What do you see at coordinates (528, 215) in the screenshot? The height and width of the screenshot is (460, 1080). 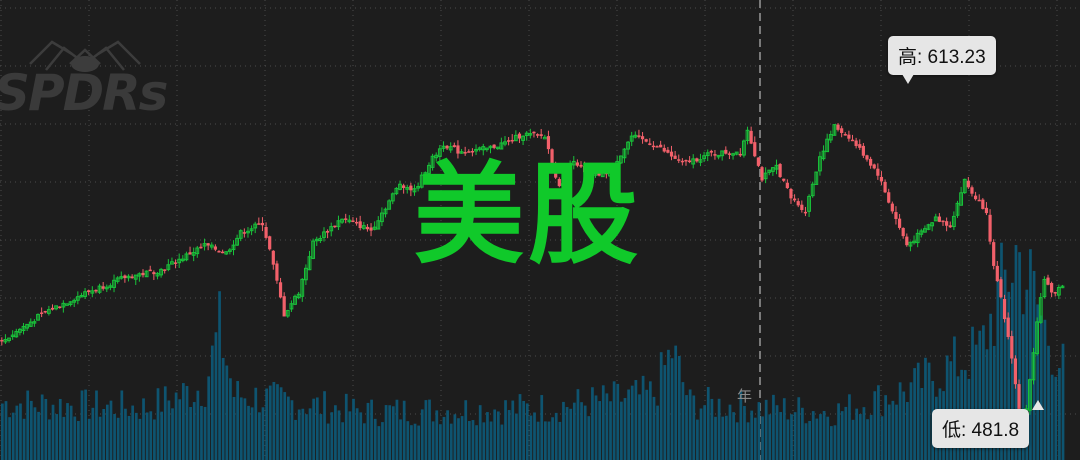 I see `watermark-text: 美股` at bounding box center [528, 215].